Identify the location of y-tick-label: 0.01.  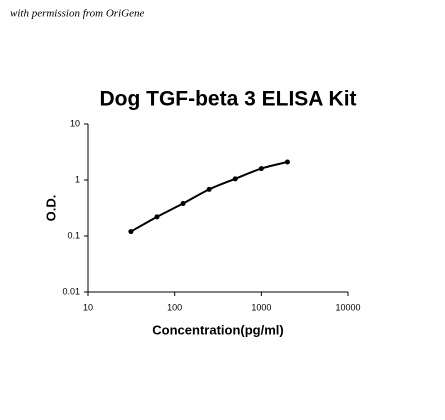
(71, 291).